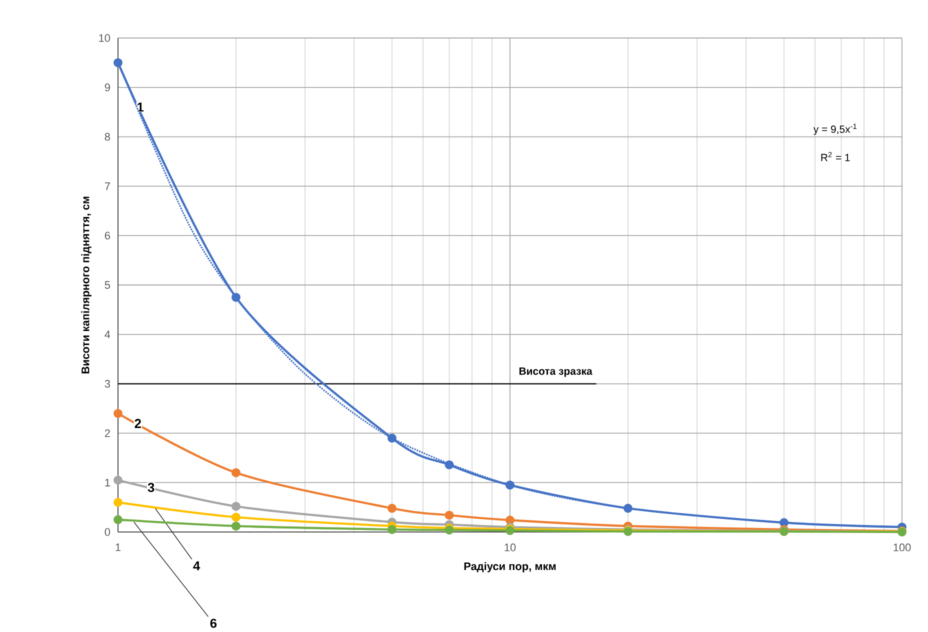 The height and width of the screenshot is (632, 928). What do you see at coordinates (510, 567) in the screenshot?
I see `x-axis-title: Радіуси пор, мкм` at bounding box center [510, 567].